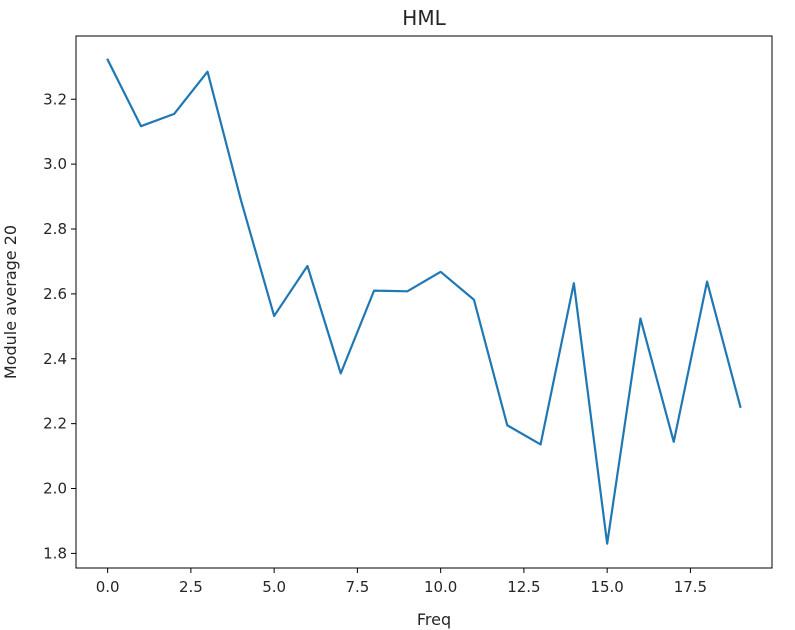 This screenshot has width=795, height=630. What do you see at coordinates (55, 553) in the screenshot?
I see `y-tick-label: 1.8` at bounding box center [55, 553].